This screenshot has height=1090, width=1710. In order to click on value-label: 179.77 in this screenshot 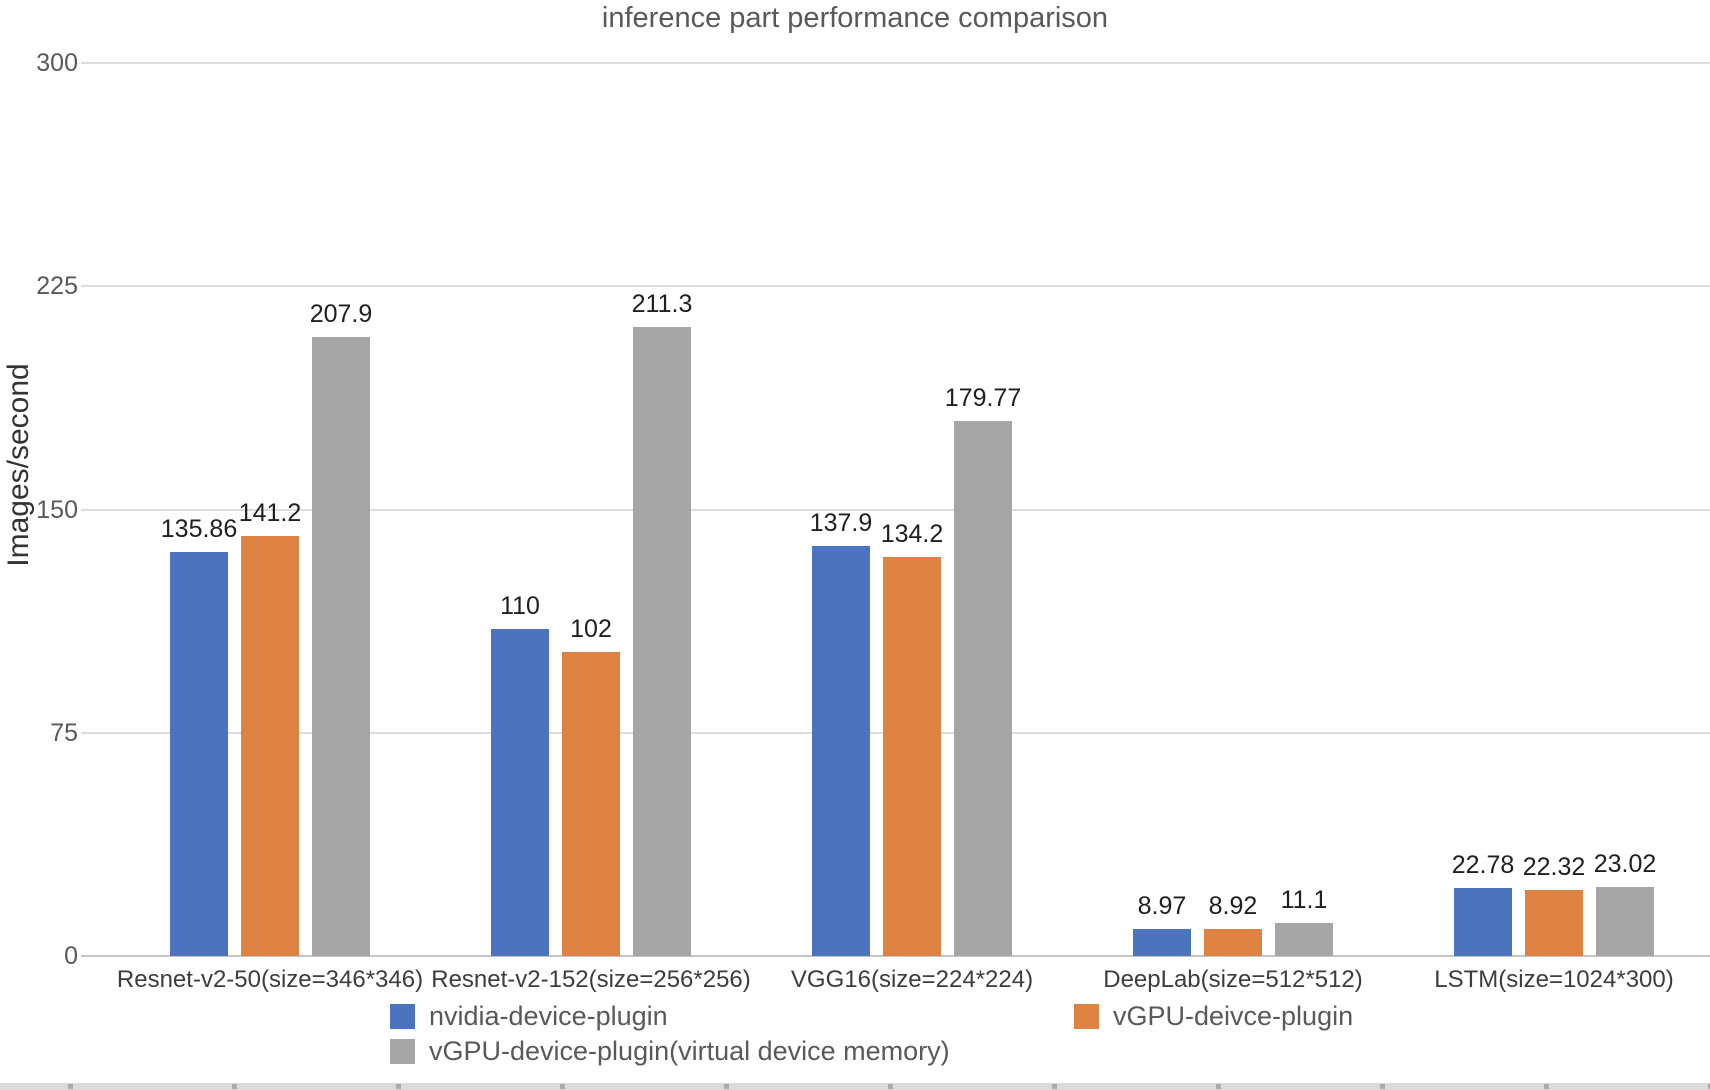, I will do `click(983, 397)`.